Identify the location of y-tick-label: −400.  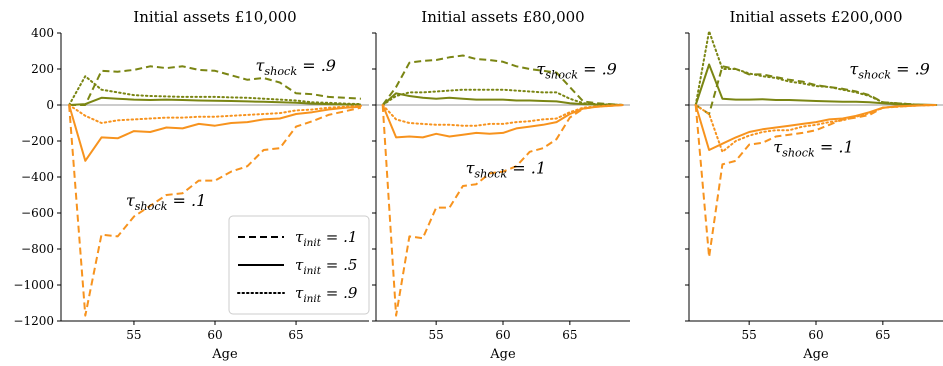
(37, 177).